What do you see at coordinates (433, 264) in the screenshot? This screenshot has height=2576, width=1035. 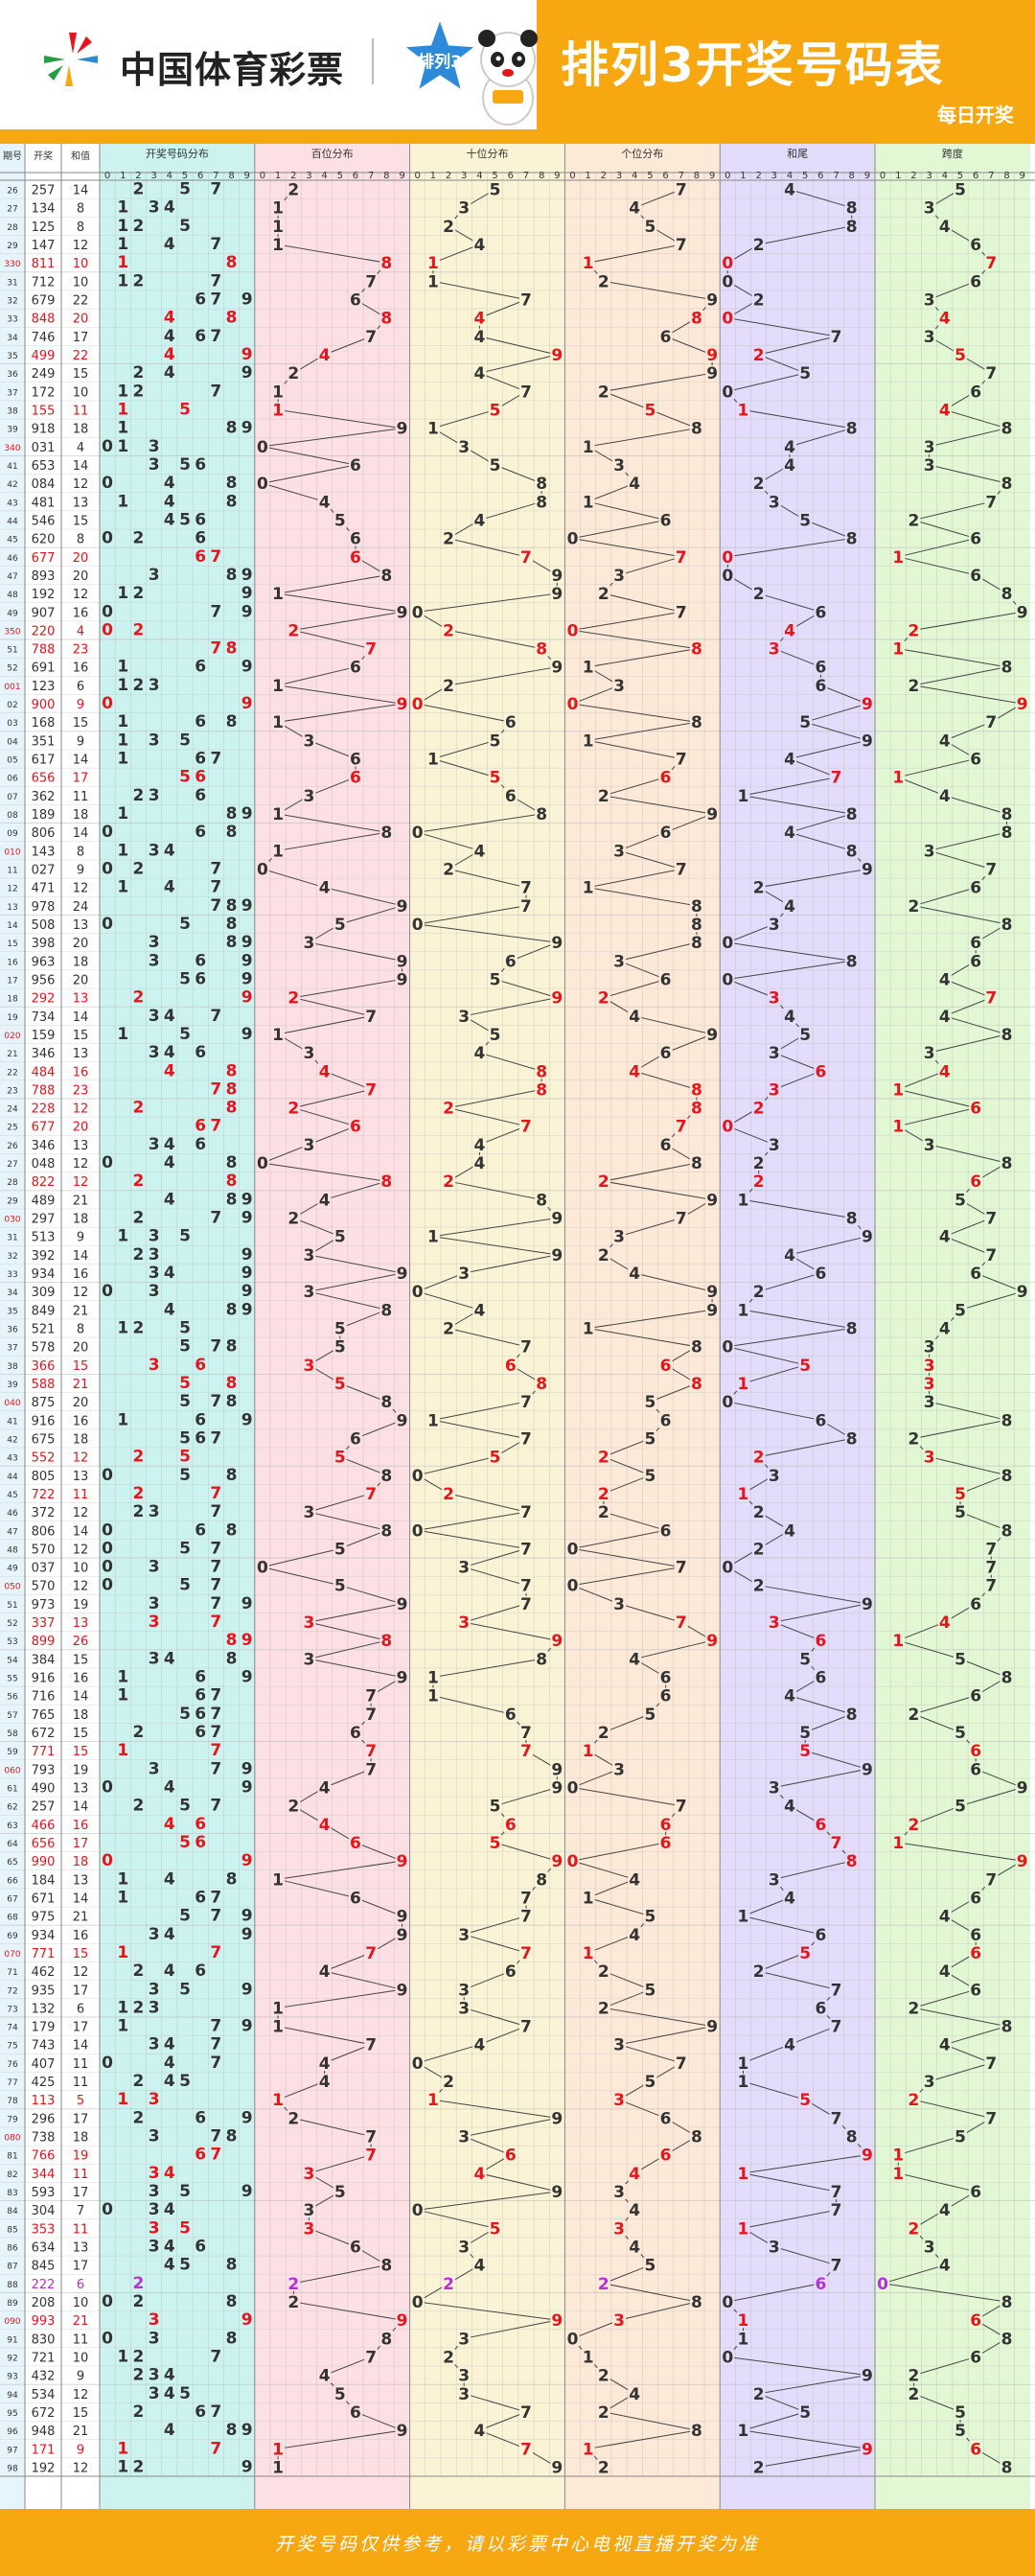 I see `tens-digit: 1` at bounding box center [433, 264].